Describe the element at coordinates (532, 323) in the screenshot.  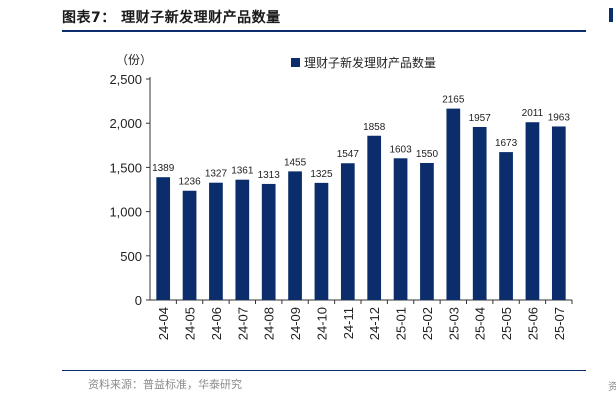
I see `x-tick-label: 25-06` at that location.